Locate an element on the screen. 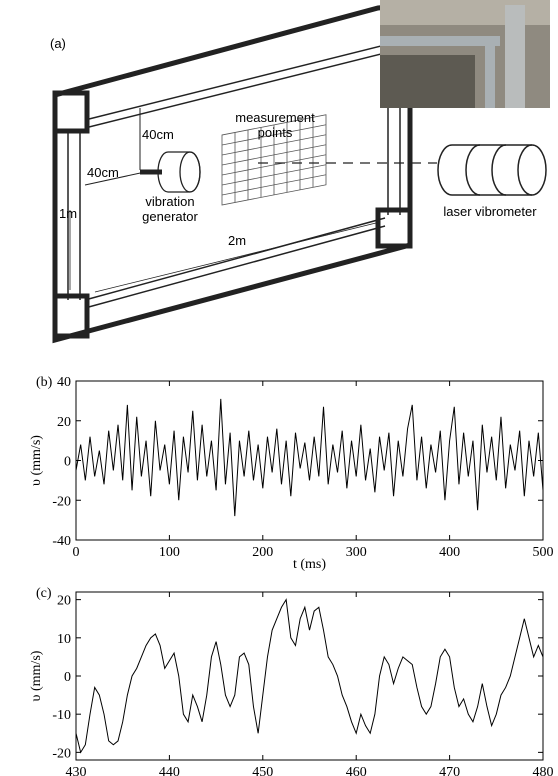  label: laser vibrometer is located at coordinates (490, 211).